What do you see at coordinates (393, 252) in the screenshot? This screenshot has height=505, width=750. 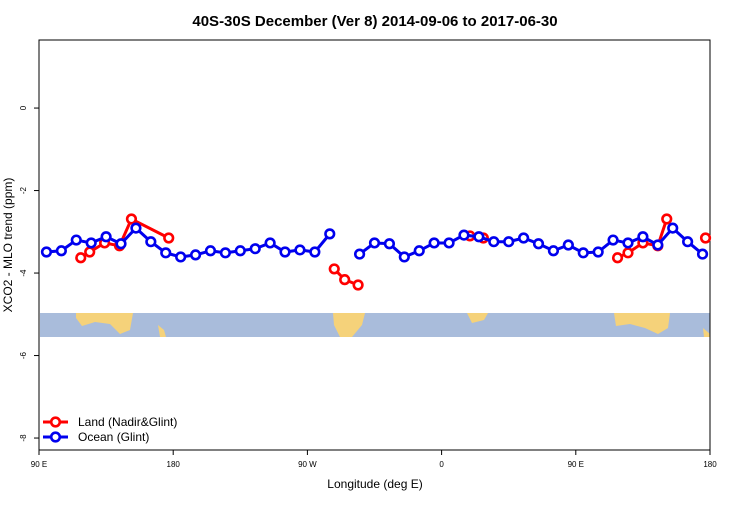 I see `series-line` at bounding box center [393, 252].